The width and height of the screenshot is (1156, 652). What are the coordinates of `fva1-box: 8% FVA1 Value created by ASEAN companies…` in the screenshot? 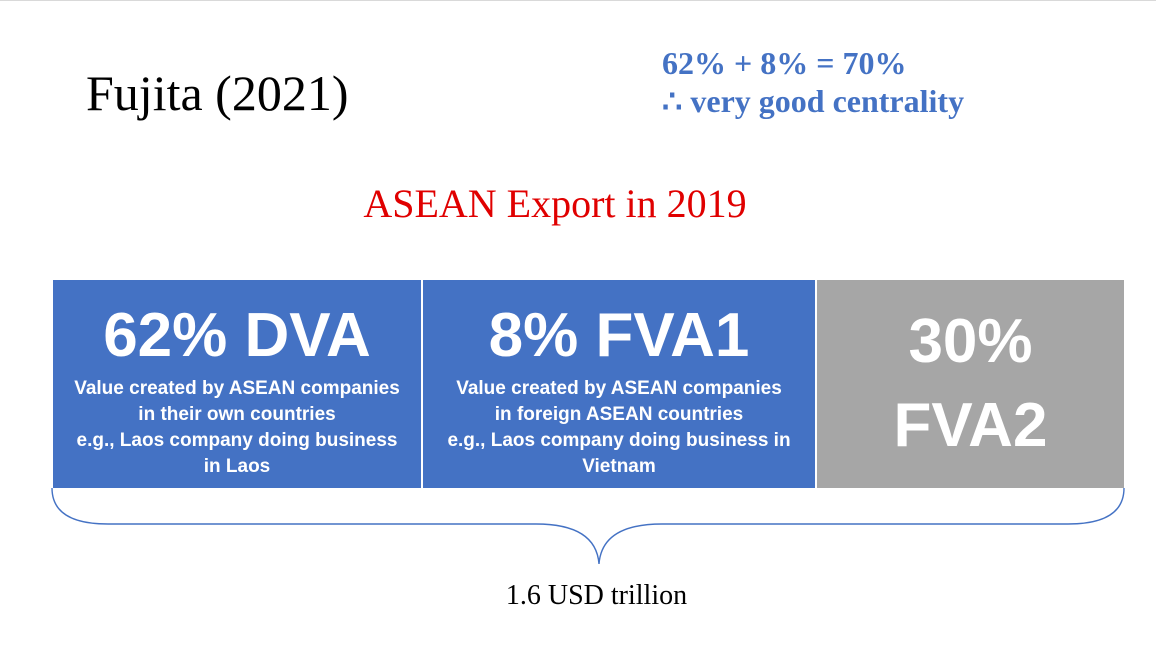 It's located at (620, 384).